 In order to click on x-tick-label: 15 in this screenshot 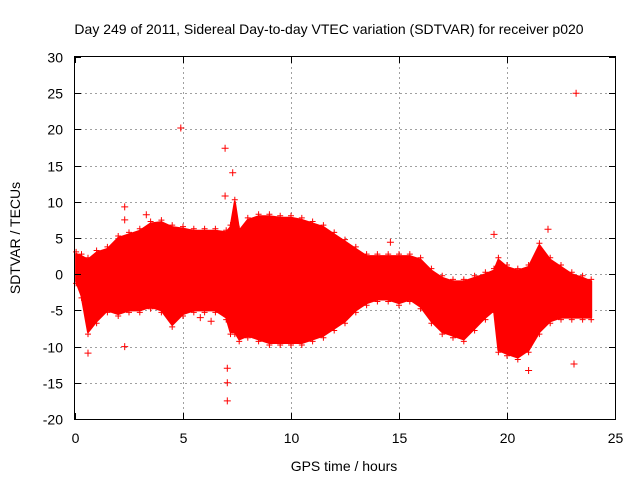, I will do `click(400, 438)`.